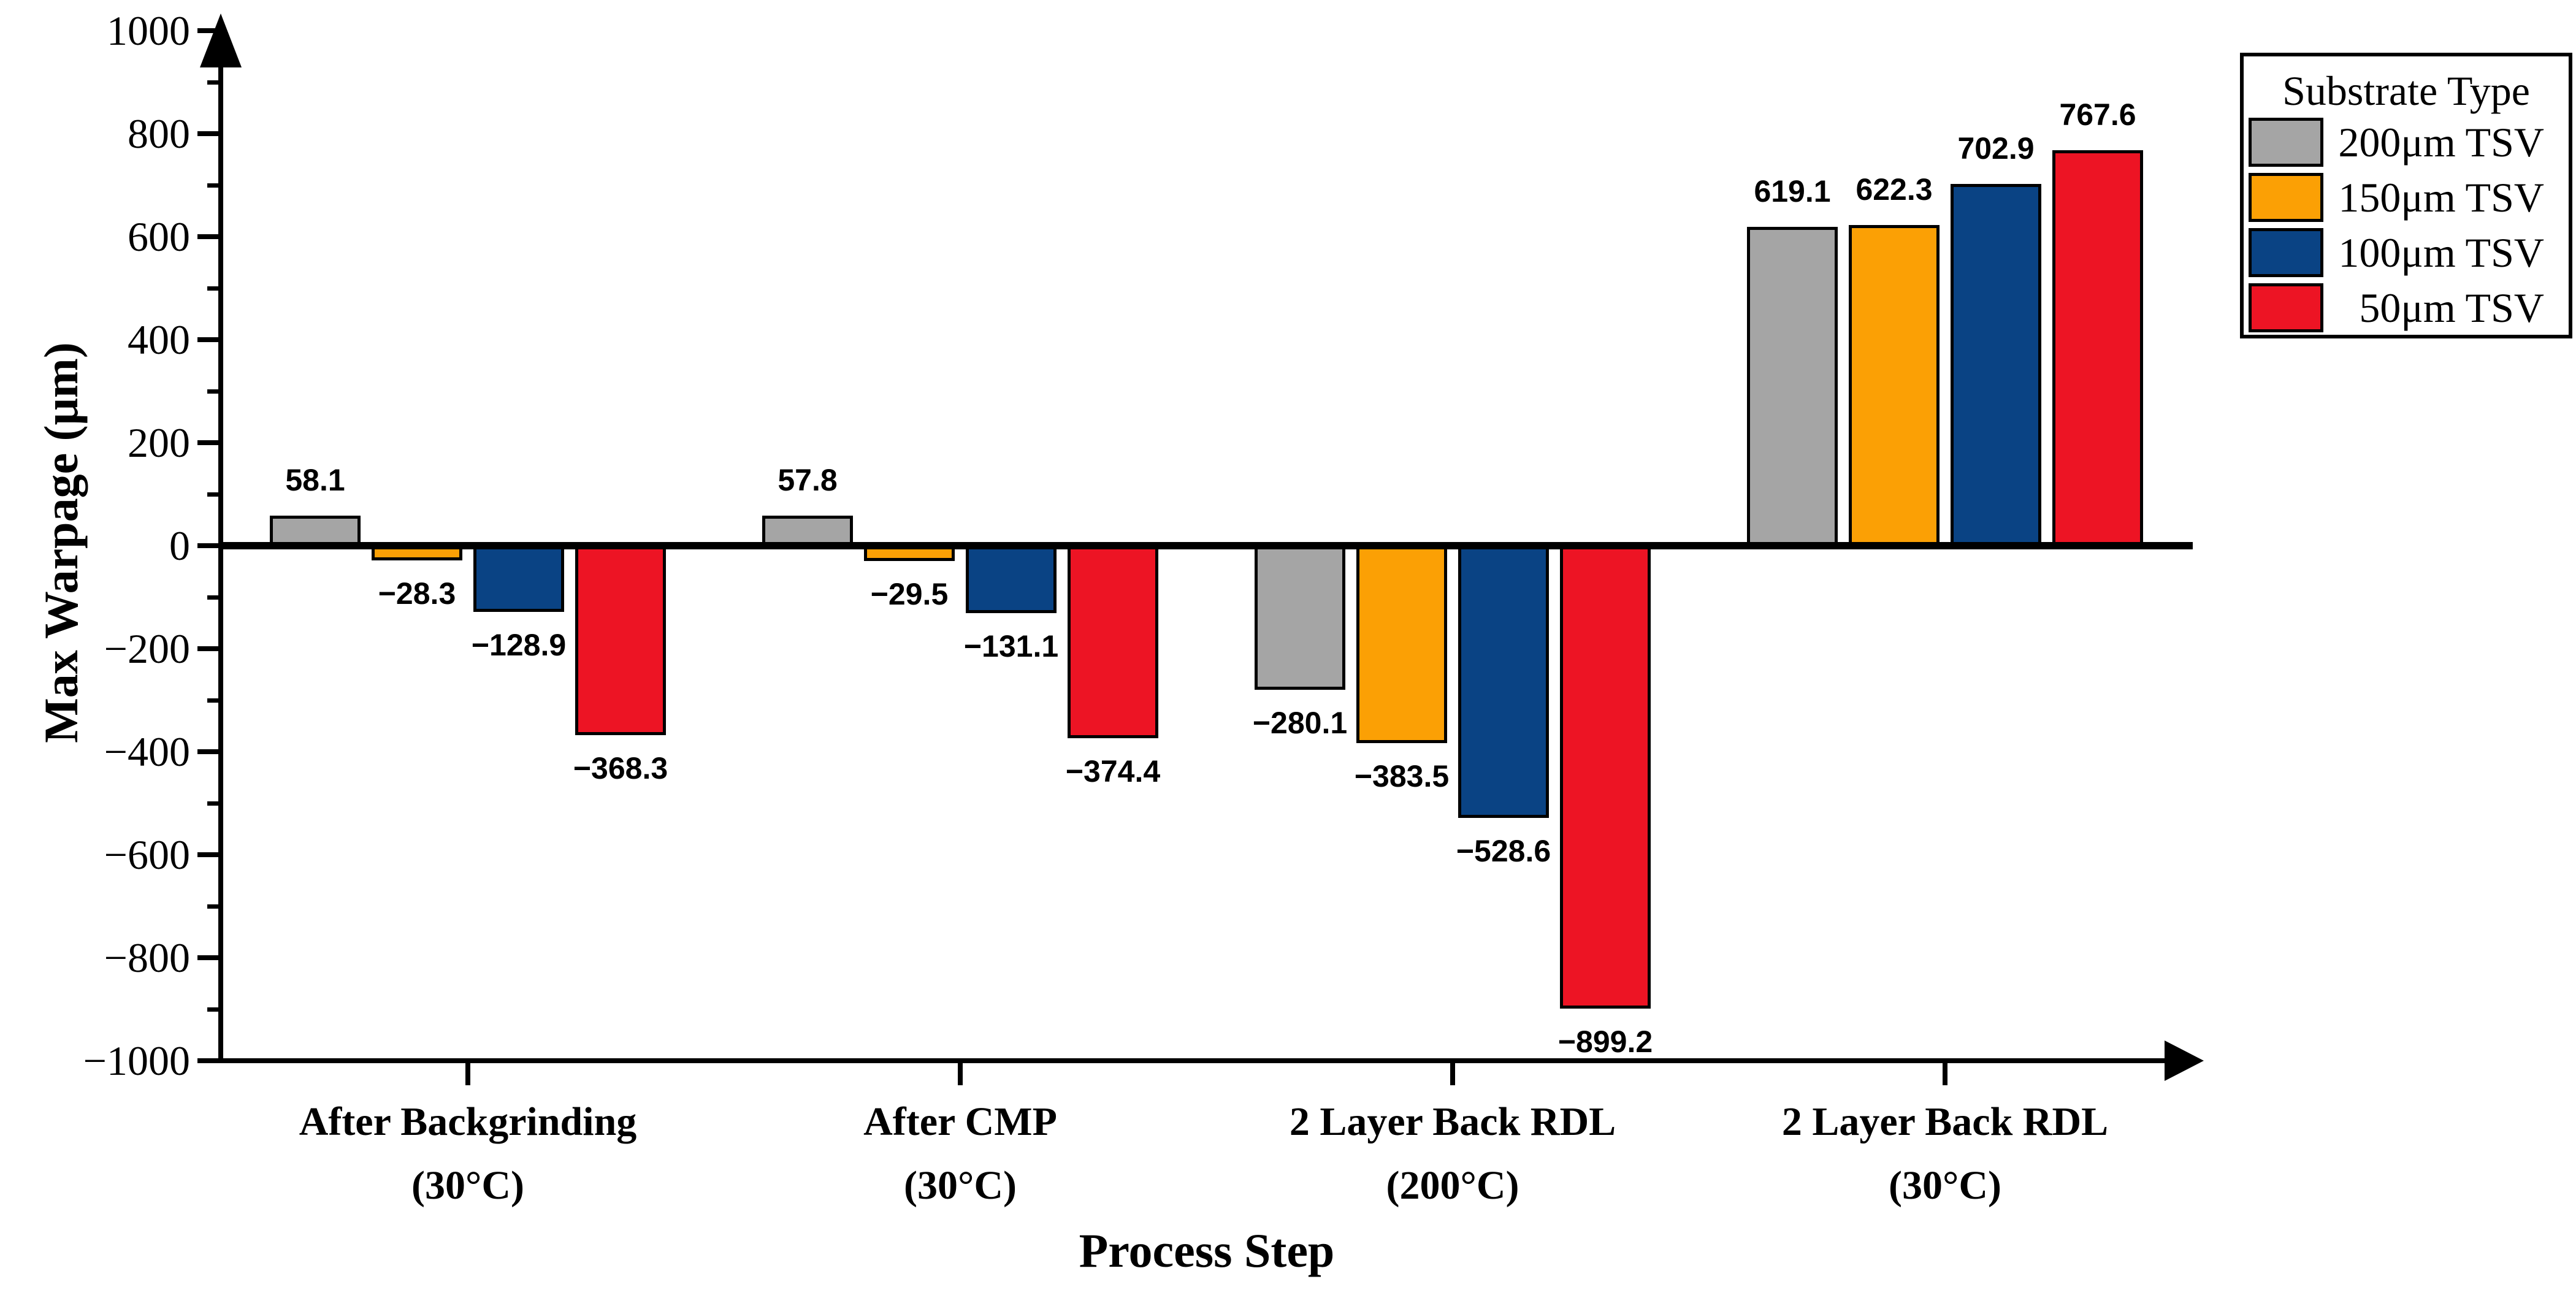 The height and width of the screenshot is (1298, 2576). I want to click on bar-value-label: −29.5, so click(909, 594).